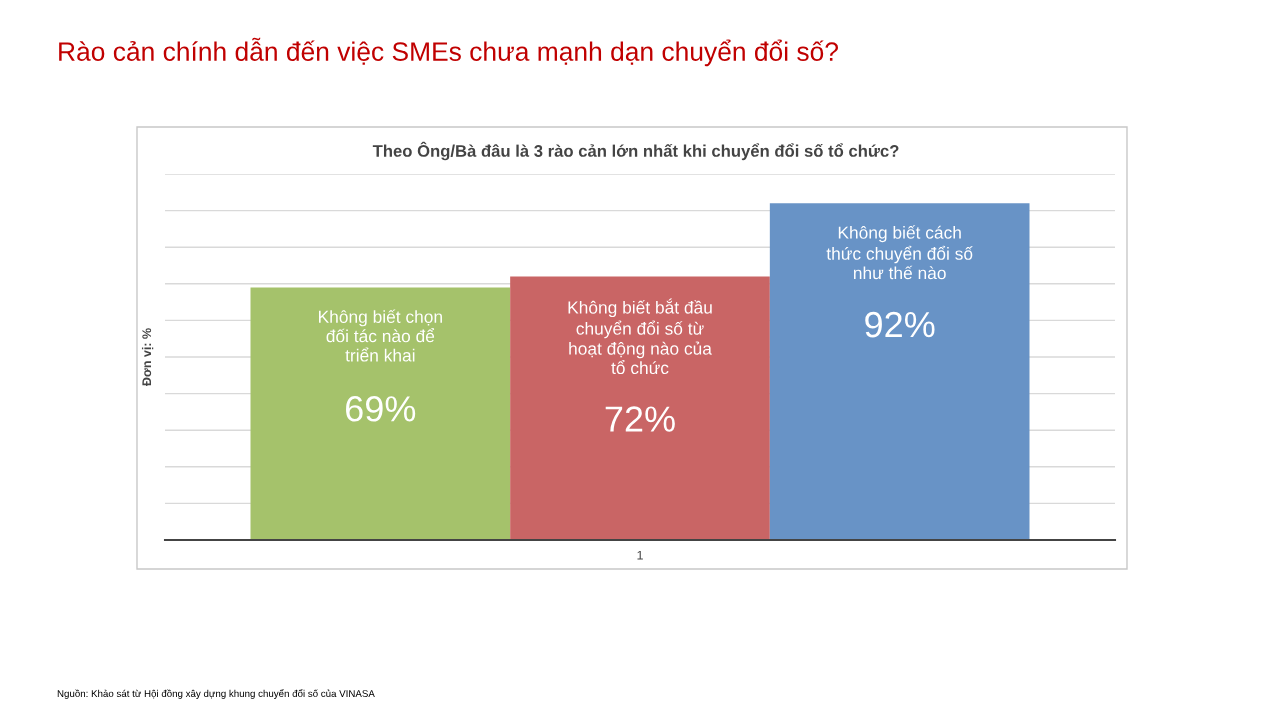  Describe the element at coordinates (635, 151) in the screenshot. I see `chart-subtitle: Theo Ông/Bà đâu là 3 rào cản lớn nhất khi chuyển đổi số tổ chức?` at that location.